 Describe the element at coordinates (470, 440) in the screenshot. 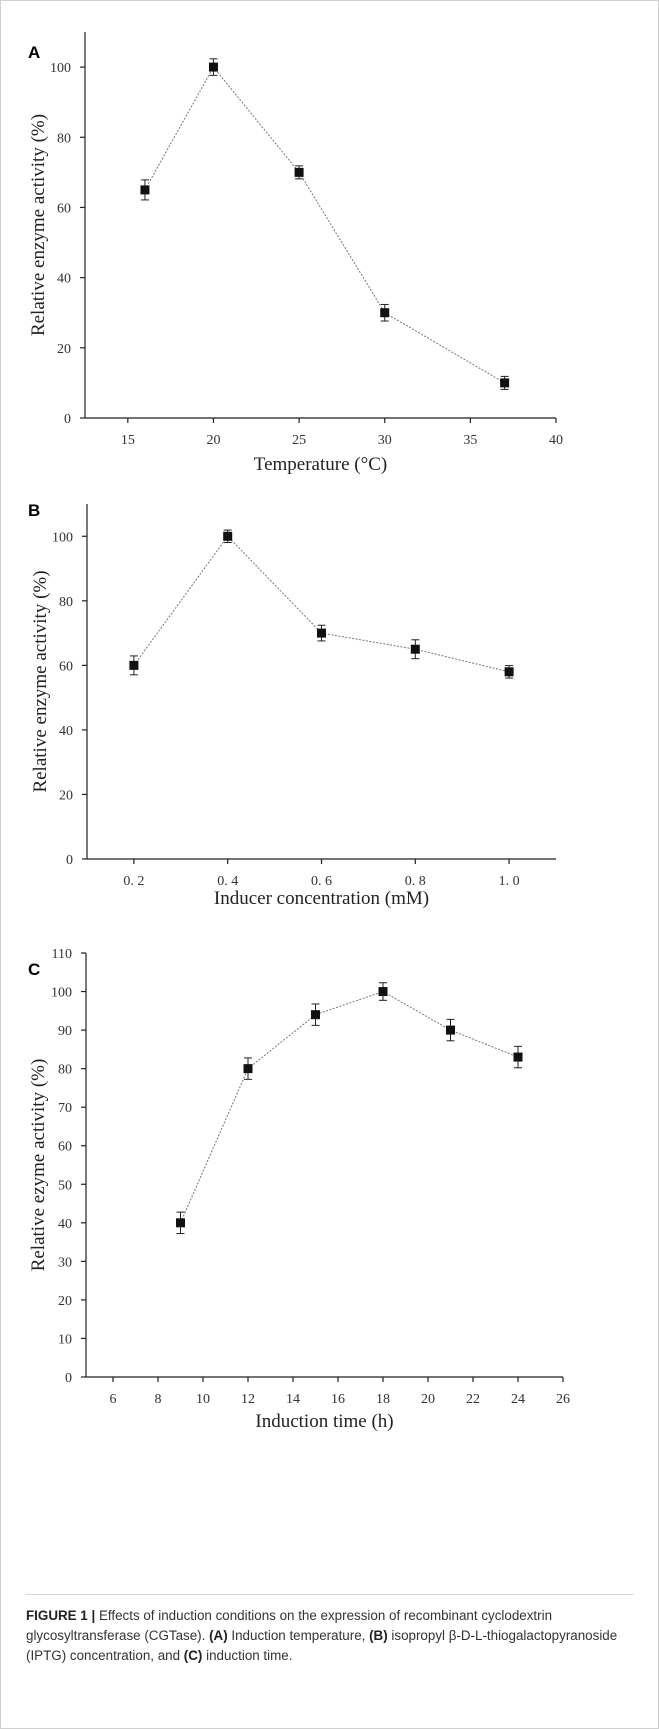

I see `x-tick-label: 35` at that location.